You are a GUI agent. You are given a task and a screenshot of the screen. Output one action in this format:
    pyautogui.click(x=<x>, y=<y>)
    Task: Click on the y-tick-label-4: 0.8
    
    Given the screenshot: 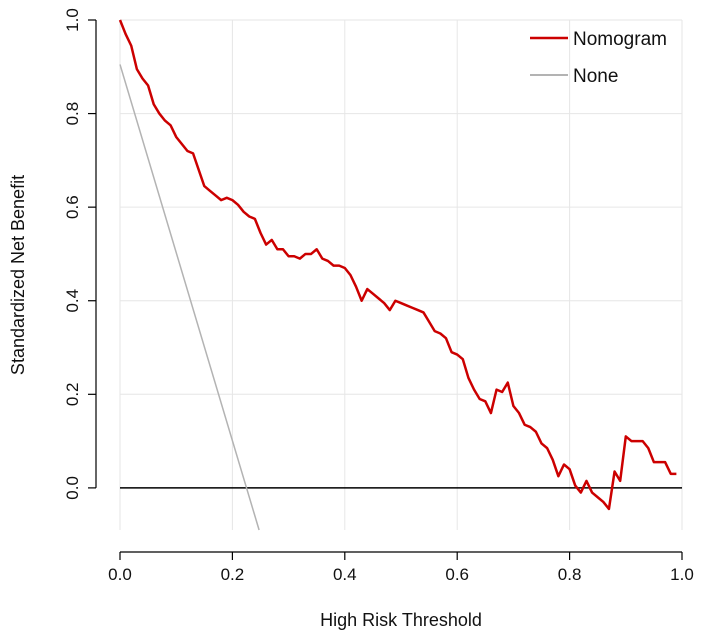 What is the action you would take?
    pyautogui.click(x=72, y=114)
    